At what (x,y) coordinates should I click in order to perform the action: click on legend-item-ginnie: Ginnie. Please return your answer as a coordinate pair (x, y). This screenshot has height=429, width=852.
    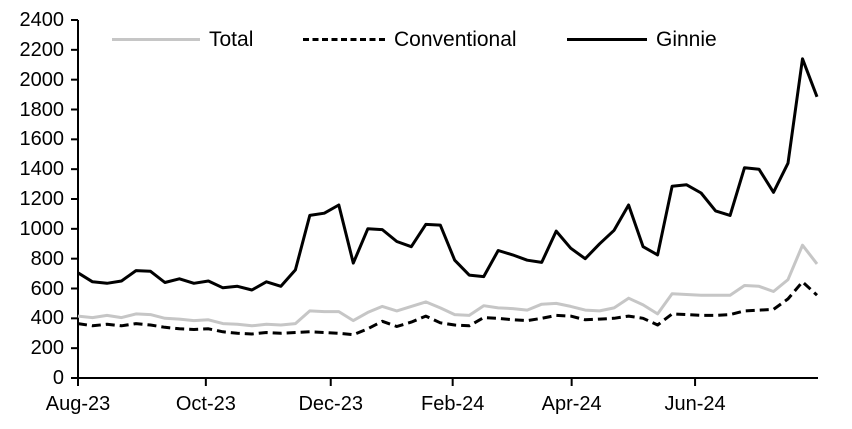
    Looking at the image, I should click on (642, 39).